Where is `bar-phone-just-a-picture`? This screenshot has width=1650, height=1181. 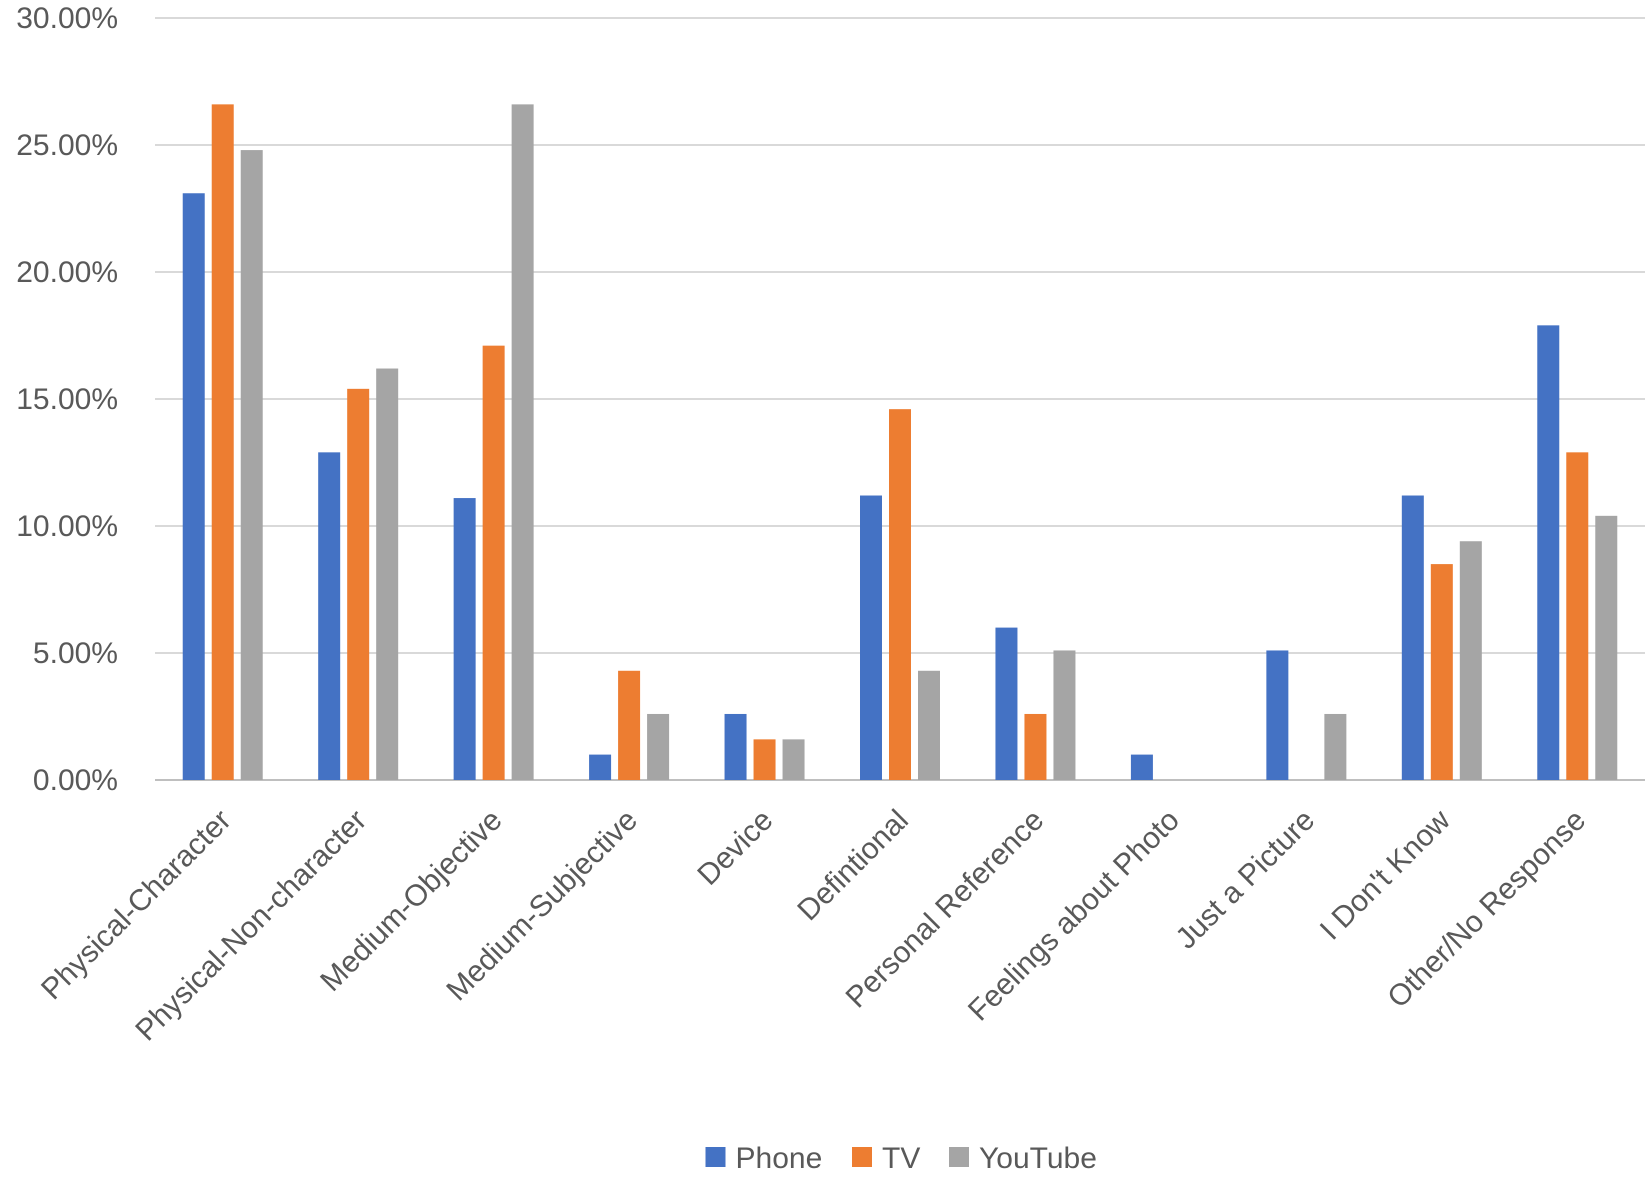
bar-phone-just-a-picture is located at coordinates (1277, 715).